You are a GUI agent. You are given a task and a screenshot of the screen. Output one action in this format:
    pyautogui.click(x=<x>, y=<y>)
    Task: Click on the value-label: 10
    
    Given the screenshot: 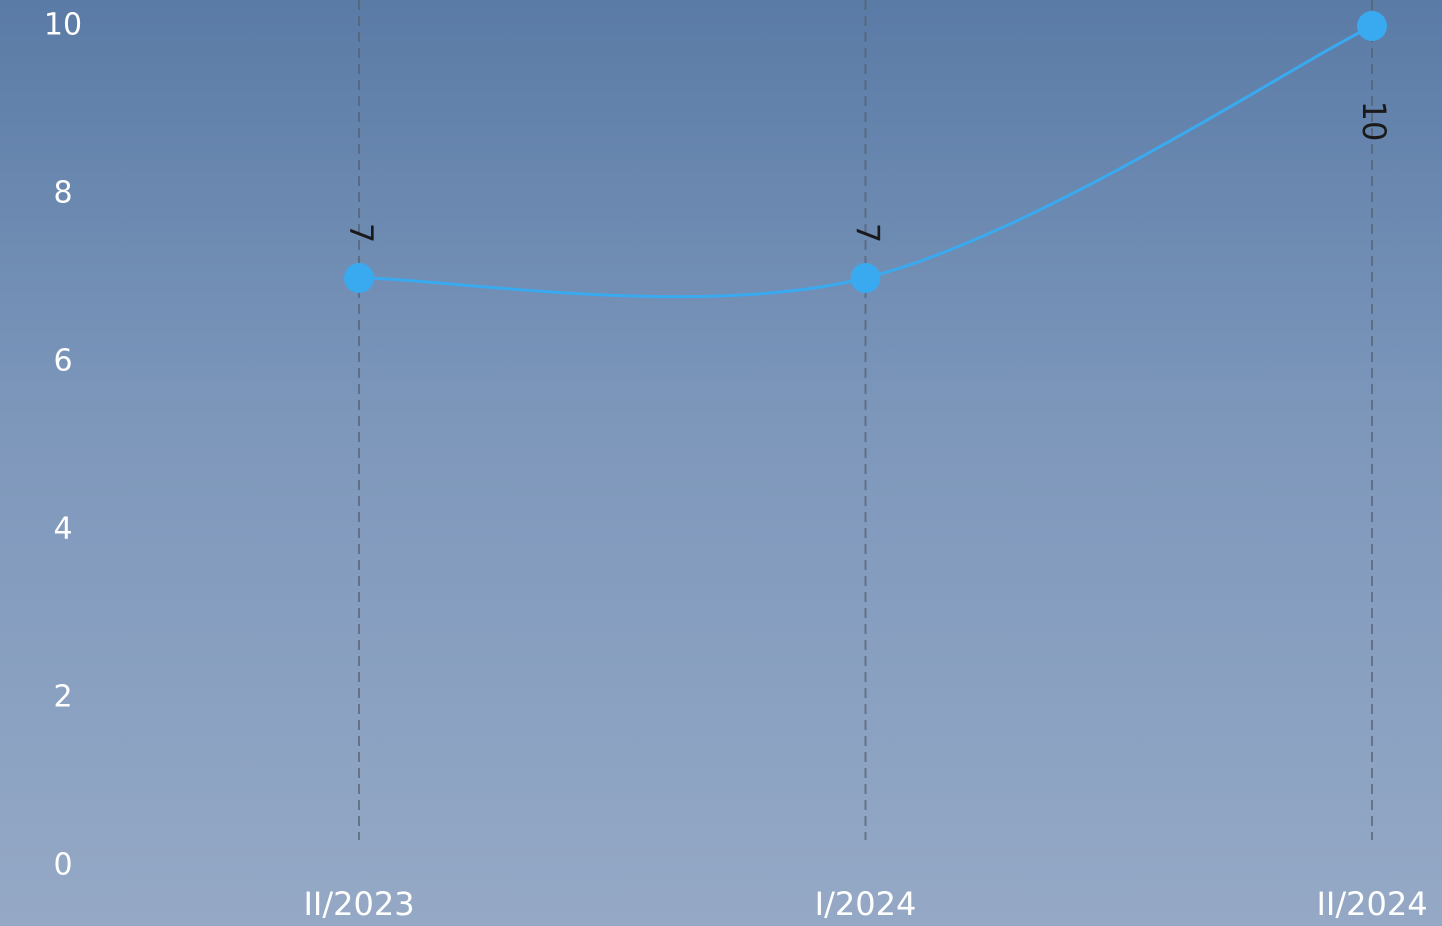 What is the action you would take?
    pyautogui.click(x=1374, y=121)
    